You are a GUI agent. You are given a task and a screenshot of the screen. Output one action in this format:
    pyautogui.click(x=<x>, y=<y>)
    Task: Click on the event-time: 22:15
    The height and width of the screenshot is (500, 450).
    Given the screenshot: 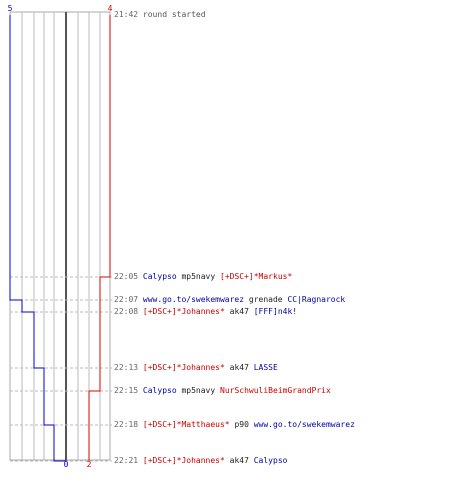 What is the action you would take?
    pyautogui.click(x=126, y=390)
    